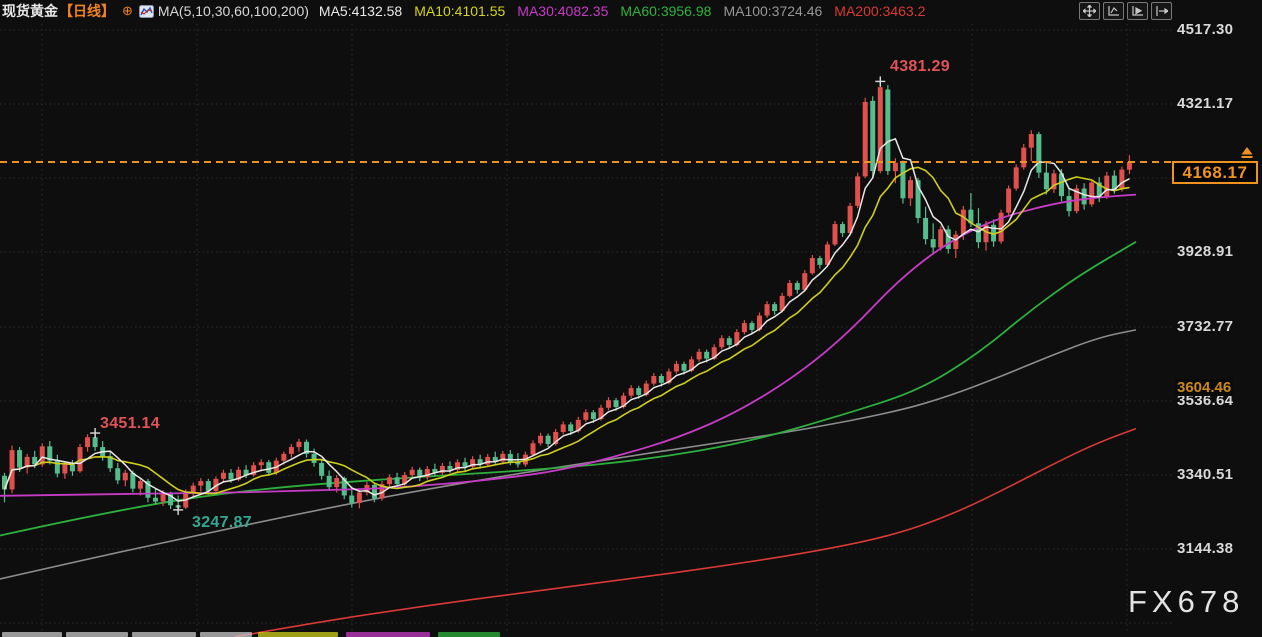 The width and height of the screenshot is (1262, 637). I want to click on y-axis-label-5: 3340.51, so click(1205, 474).